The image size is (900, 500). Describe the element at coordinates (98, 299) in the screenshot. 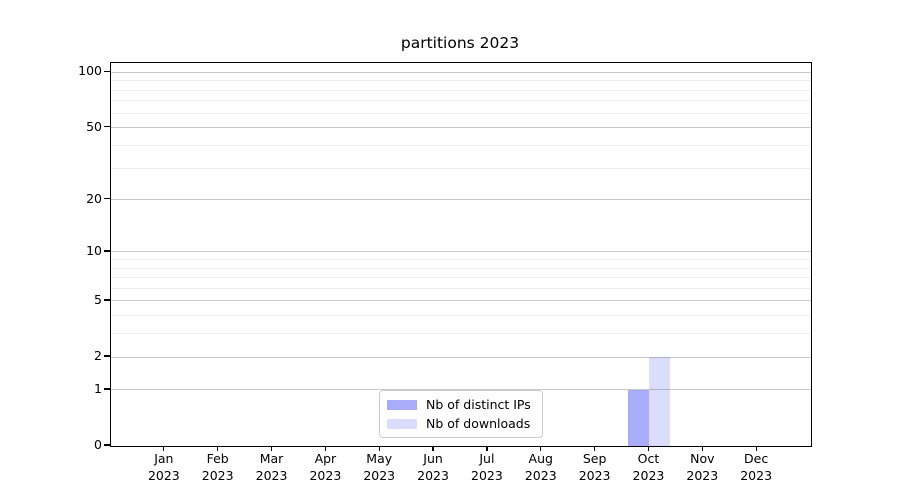

I see `y-tick-label: 5` at that location.